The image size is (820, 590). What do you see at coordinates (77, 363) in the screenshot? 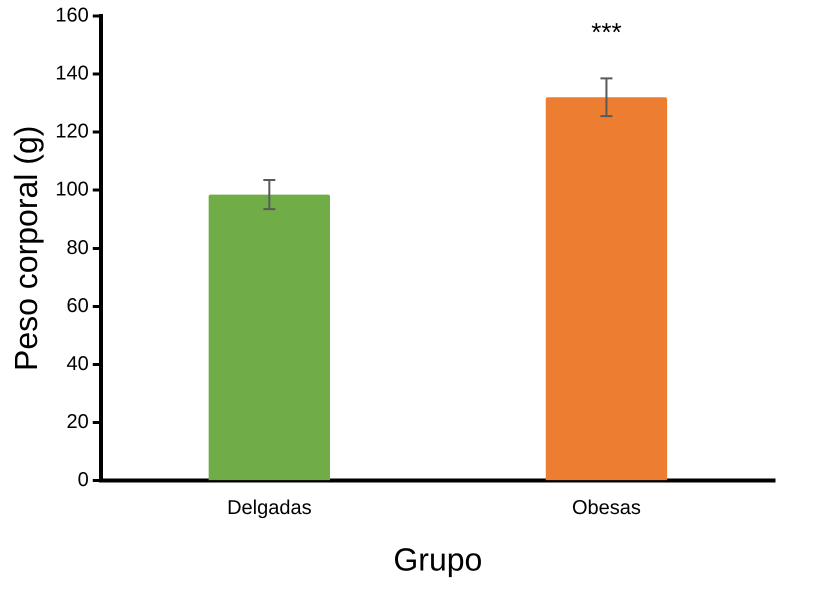
I see `y-tick-label: 40` at bounding box center [77, 363].